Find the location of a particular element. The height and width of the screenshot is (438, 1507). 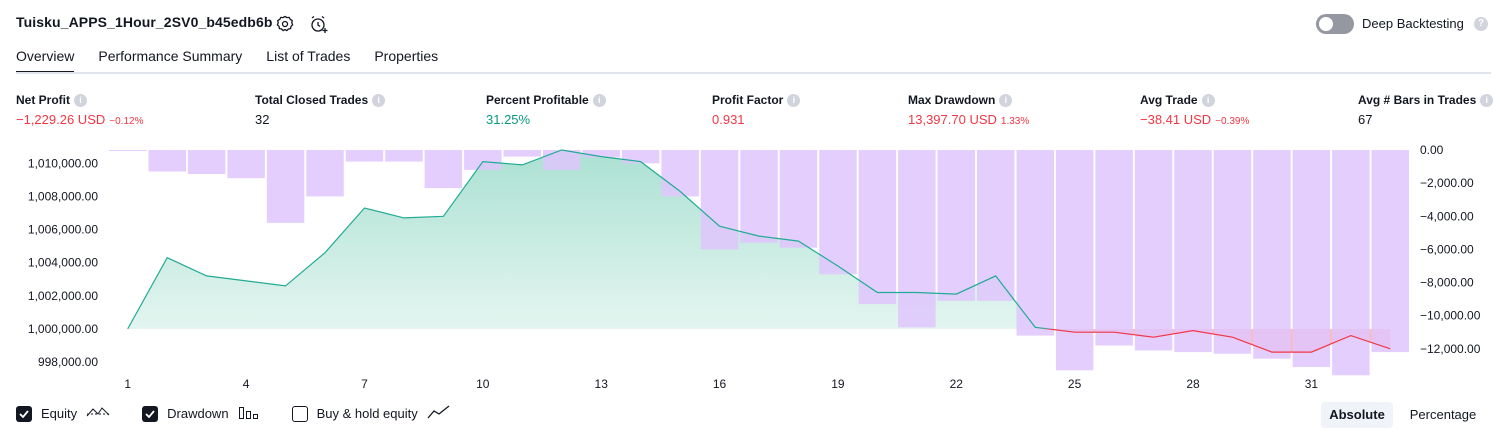

x-tick-label: 19 is located at coordinates (838, 384).